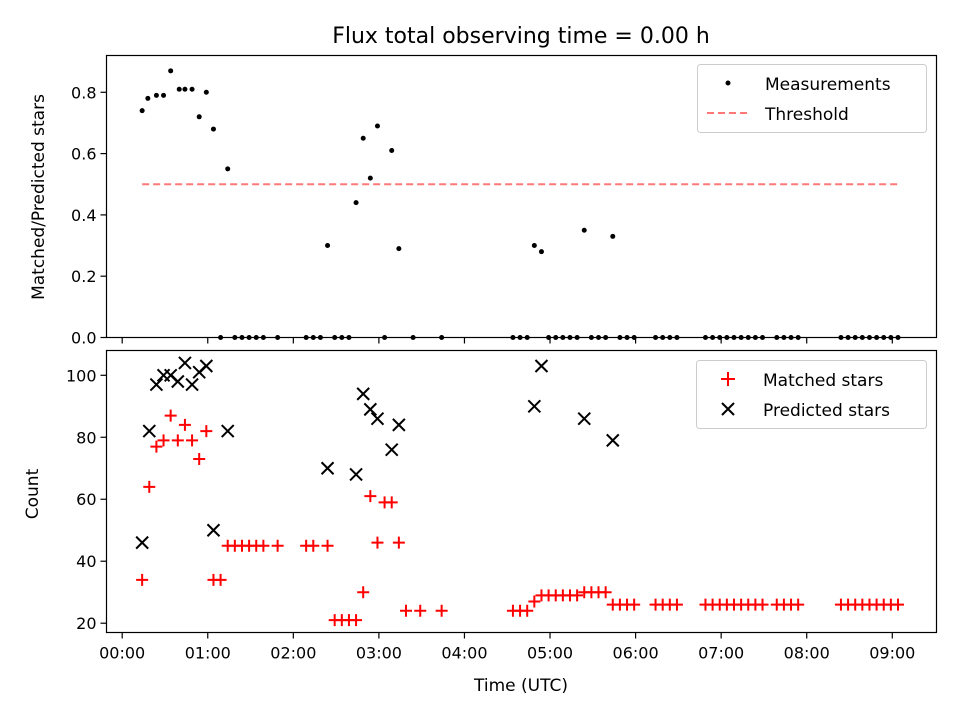 This screenshot has height=720, width=960. Describe the element at coordinates (83, 154) in the screenshot. I see `y-tick-label: 0.6` at that location.